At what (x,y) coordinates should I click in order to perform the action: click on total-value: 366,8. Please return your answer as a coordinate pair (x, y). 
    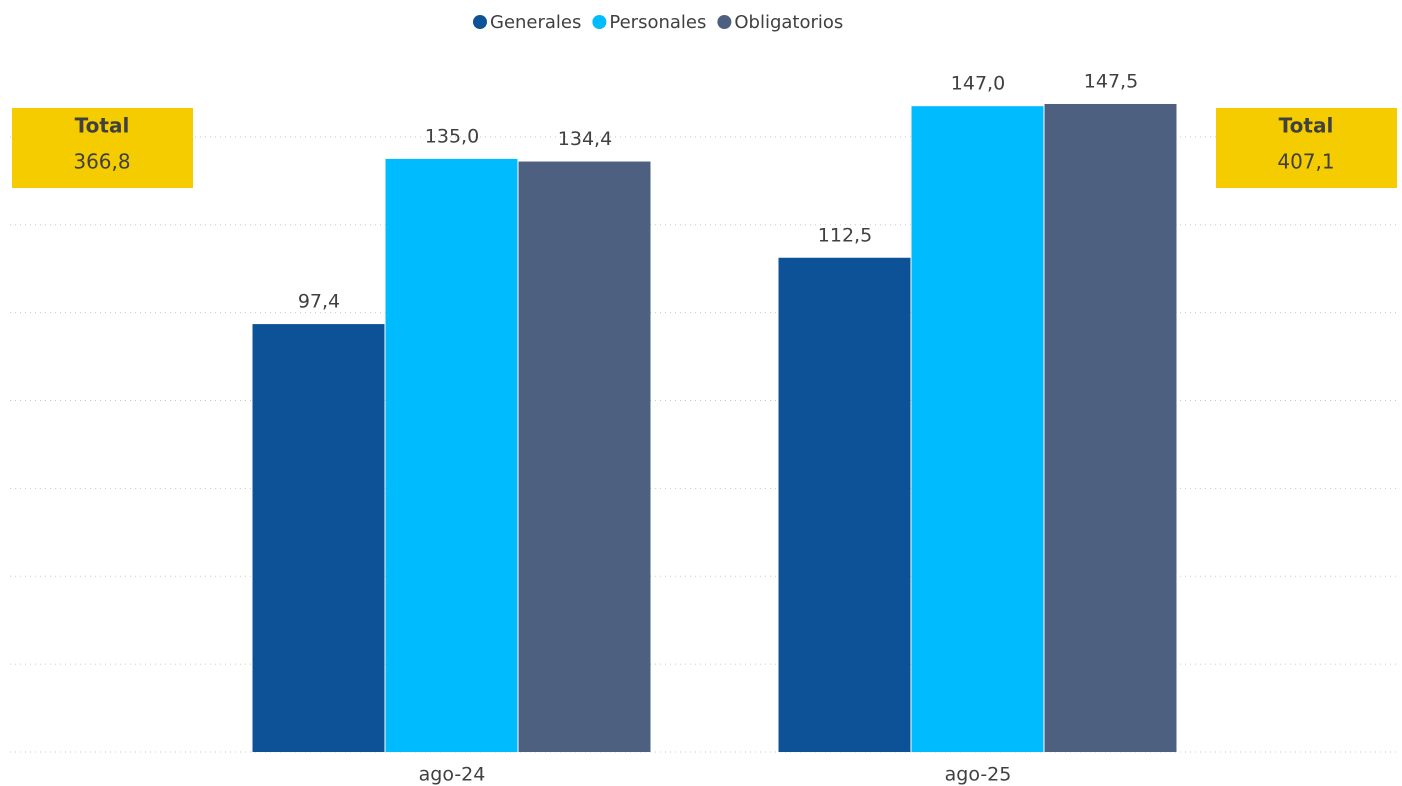
    Looking at the image, I should click on (101, 162).